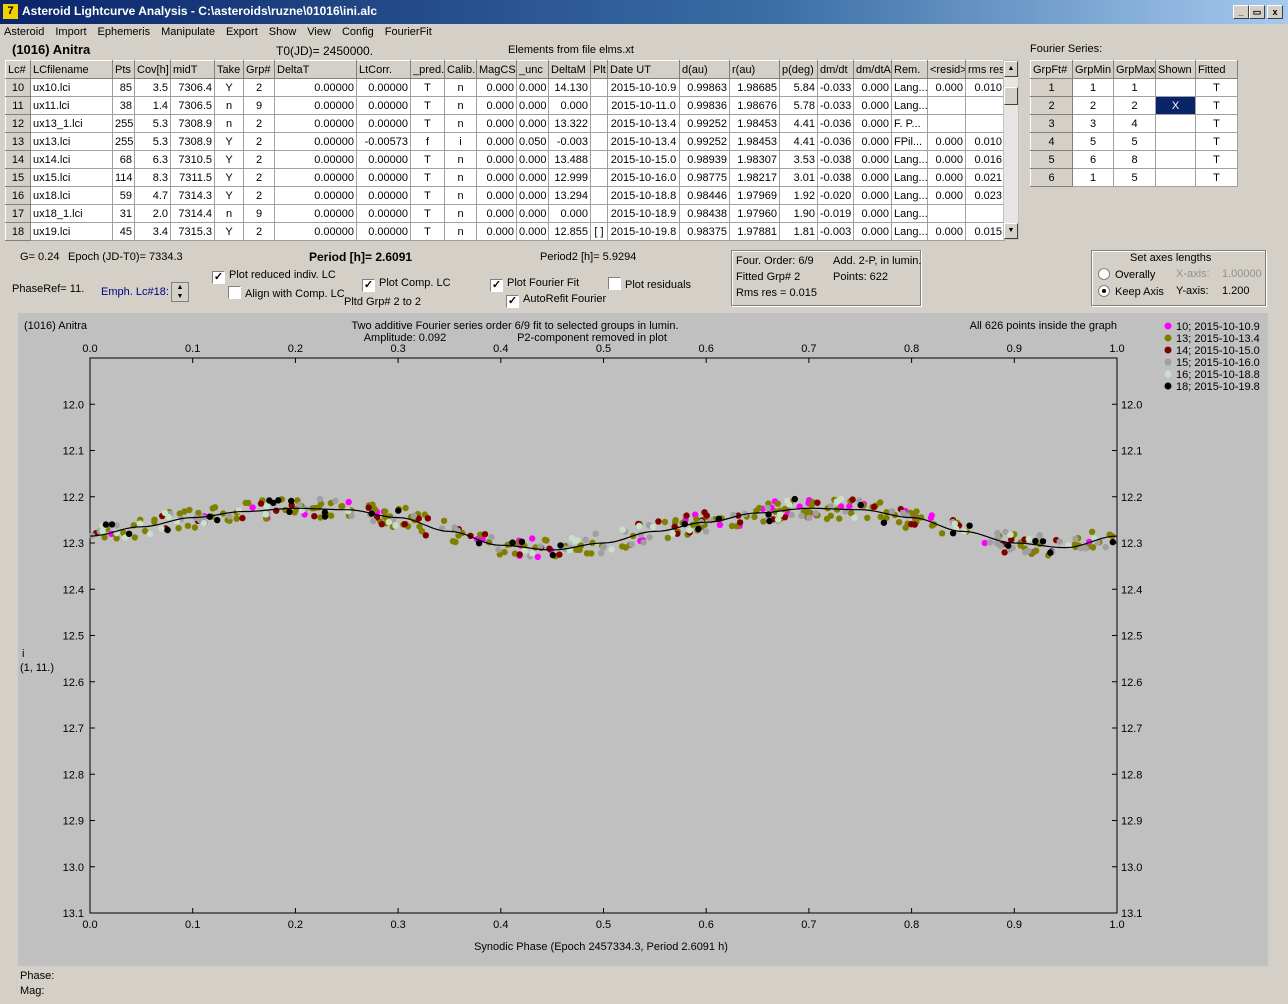 This screenshot has height=1004, width=1288. I want to click on fs-row-number: 6, so click(1051, 177).